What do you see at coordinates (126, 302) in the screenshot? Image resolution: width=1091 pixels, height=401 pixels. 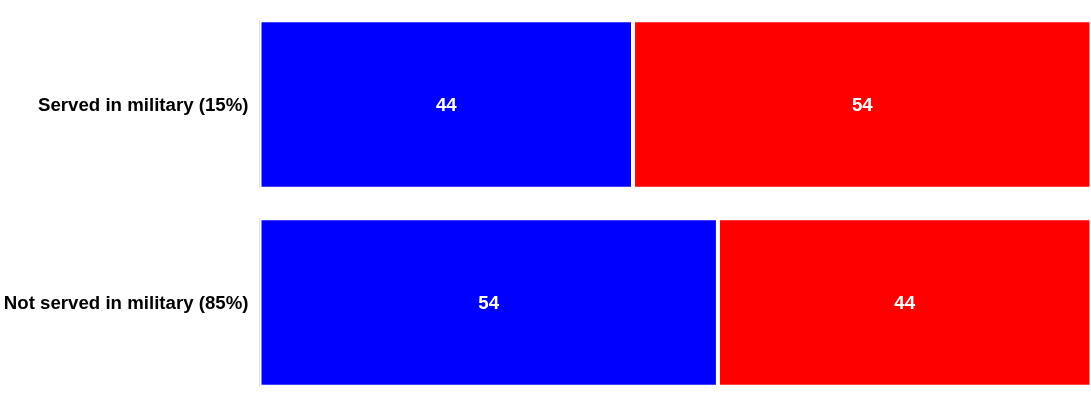 I see `y-tick-label: Not served in military (85%)` at bounding box center [126, 302].